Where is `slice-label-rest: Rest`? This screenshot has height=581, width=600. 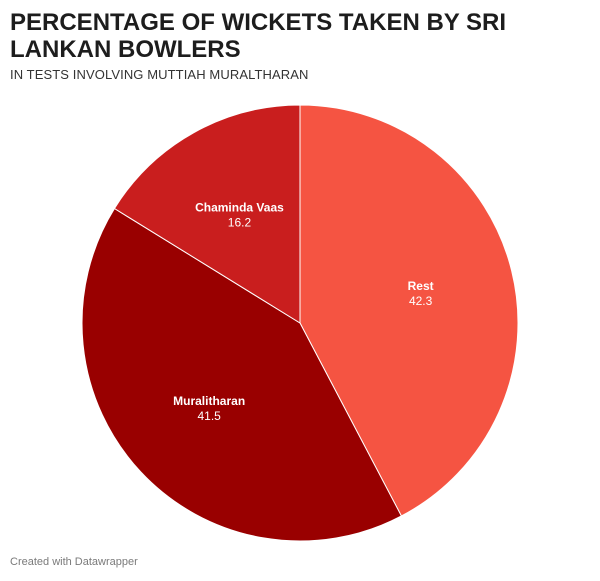
slice-label-rest: Rest is located at coordinates (421, 286).